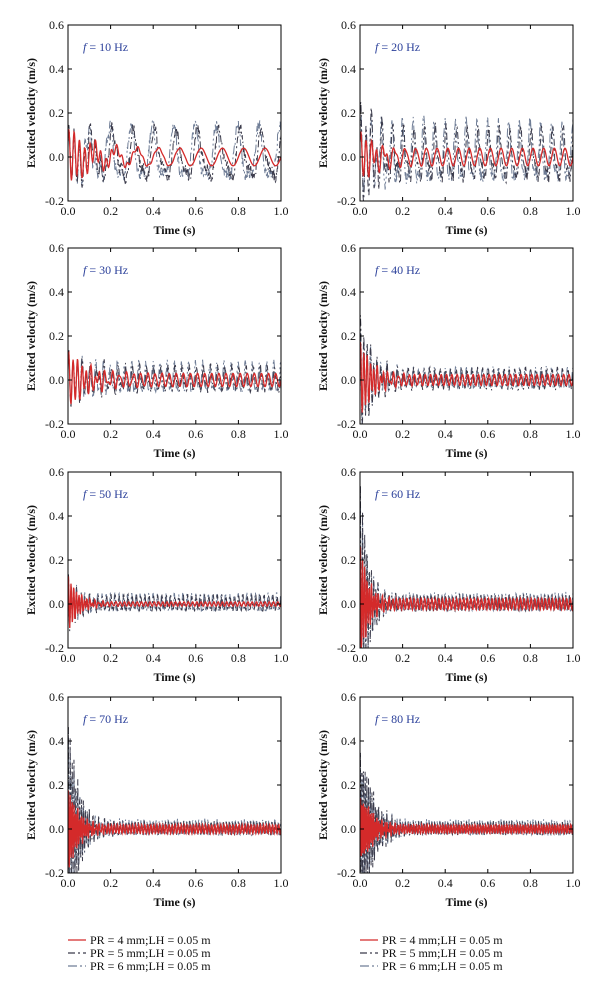 The width and height of the screenshot is (600, 998). What do you see at coordinates (150, 953) in the screenshot?
I see `legend-label: PR = 5 mm;LH = 0.05 m` at bounding box center [150, 953].